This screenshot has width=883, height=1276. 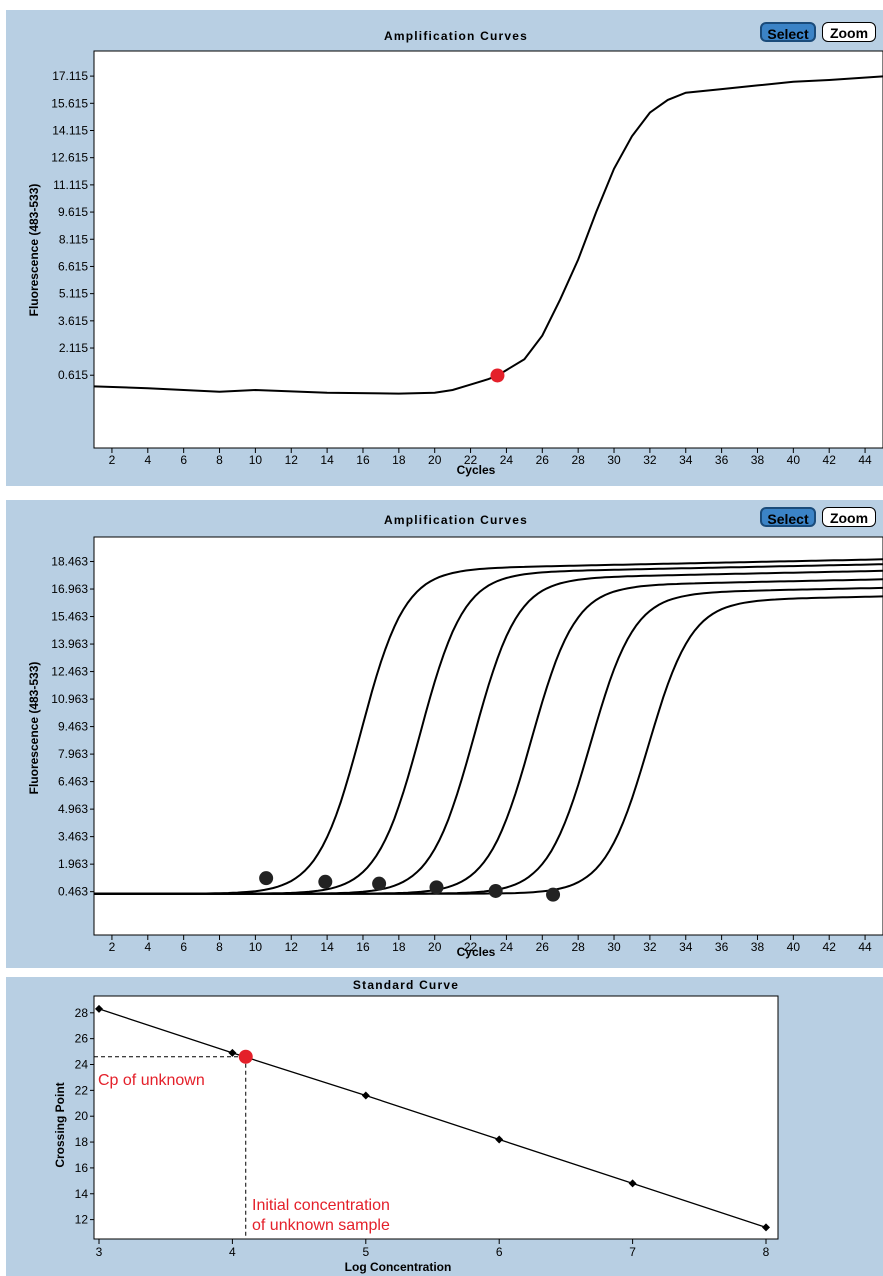 What do you see at coordinates (69, 103) in the screenshot?
I see `y-tick-label: 15.615` at bounding box center [69, 103].